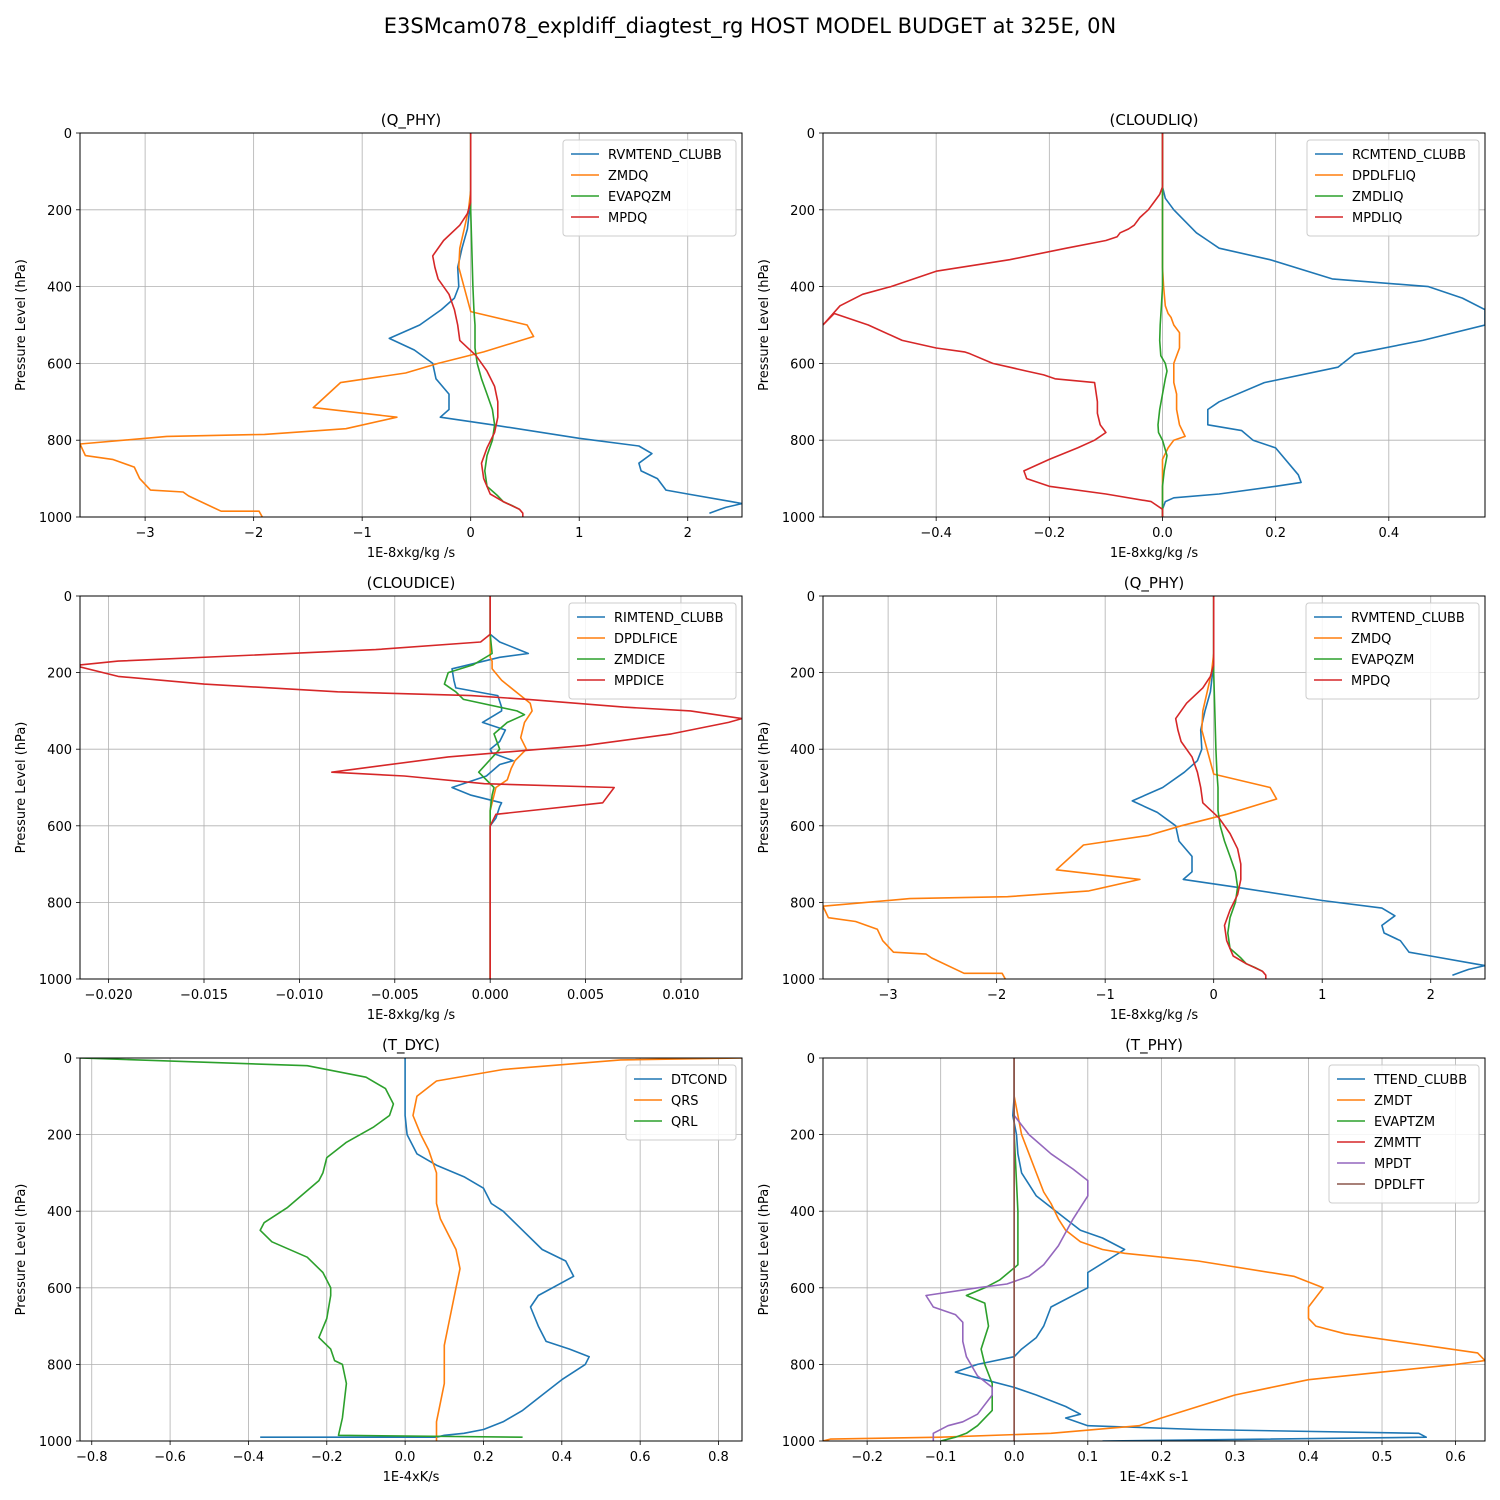  I want to click on x-axis-label: 1E-4xK/s, so click(411, 1477).